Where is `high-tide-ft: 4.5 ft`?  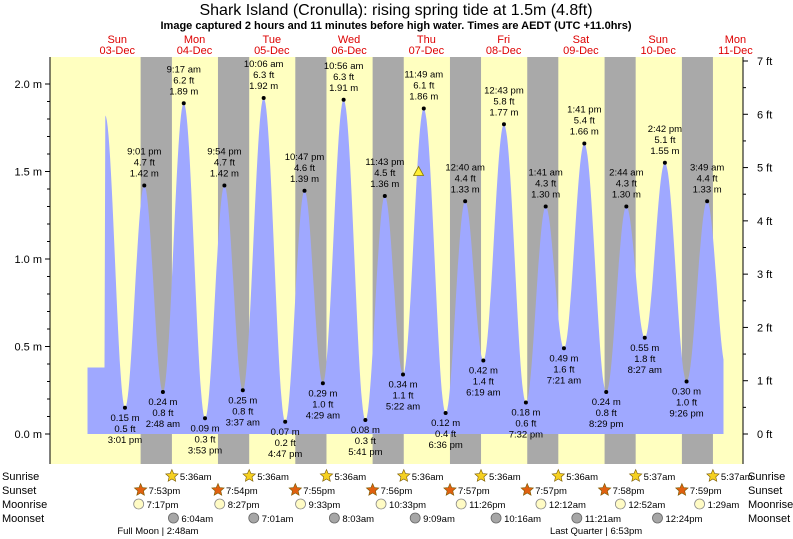
high-tide-ft: 4.5 ft is located at coordinates (384, 173).